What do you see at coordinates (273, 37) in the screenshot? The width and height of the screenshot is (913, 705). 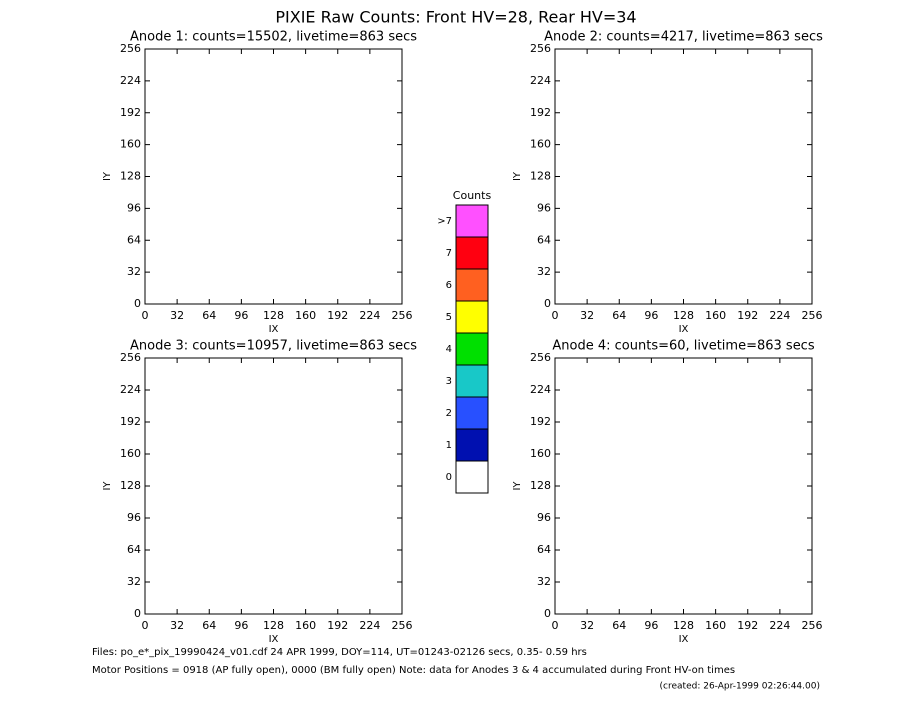 I see `panel-title: Anode 1: counts=15502, livetime=863 secs` at bounding box center [273, 37].